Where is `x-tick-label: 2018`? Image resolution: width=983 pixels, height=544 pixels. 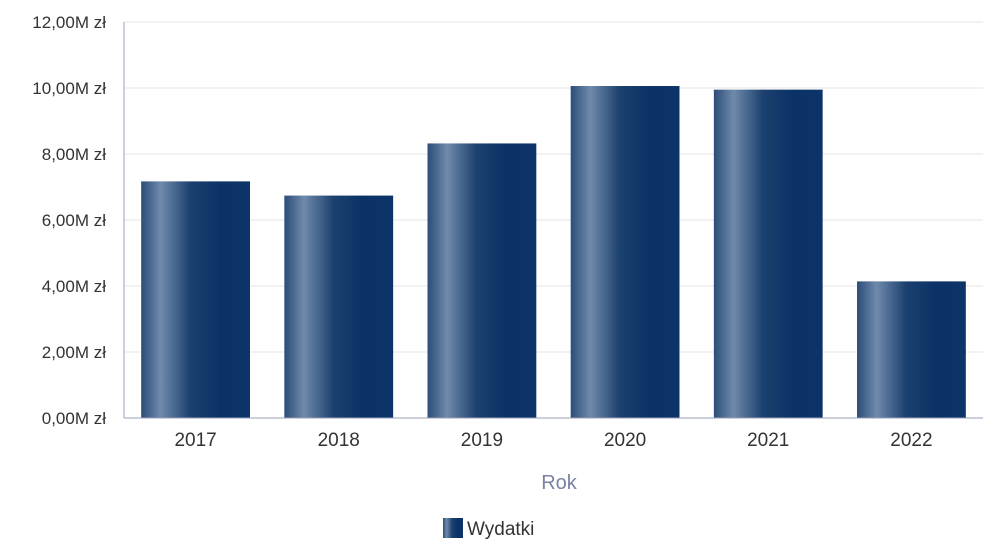 x-tick-label: 2018 is located at coordinates (339, 440).